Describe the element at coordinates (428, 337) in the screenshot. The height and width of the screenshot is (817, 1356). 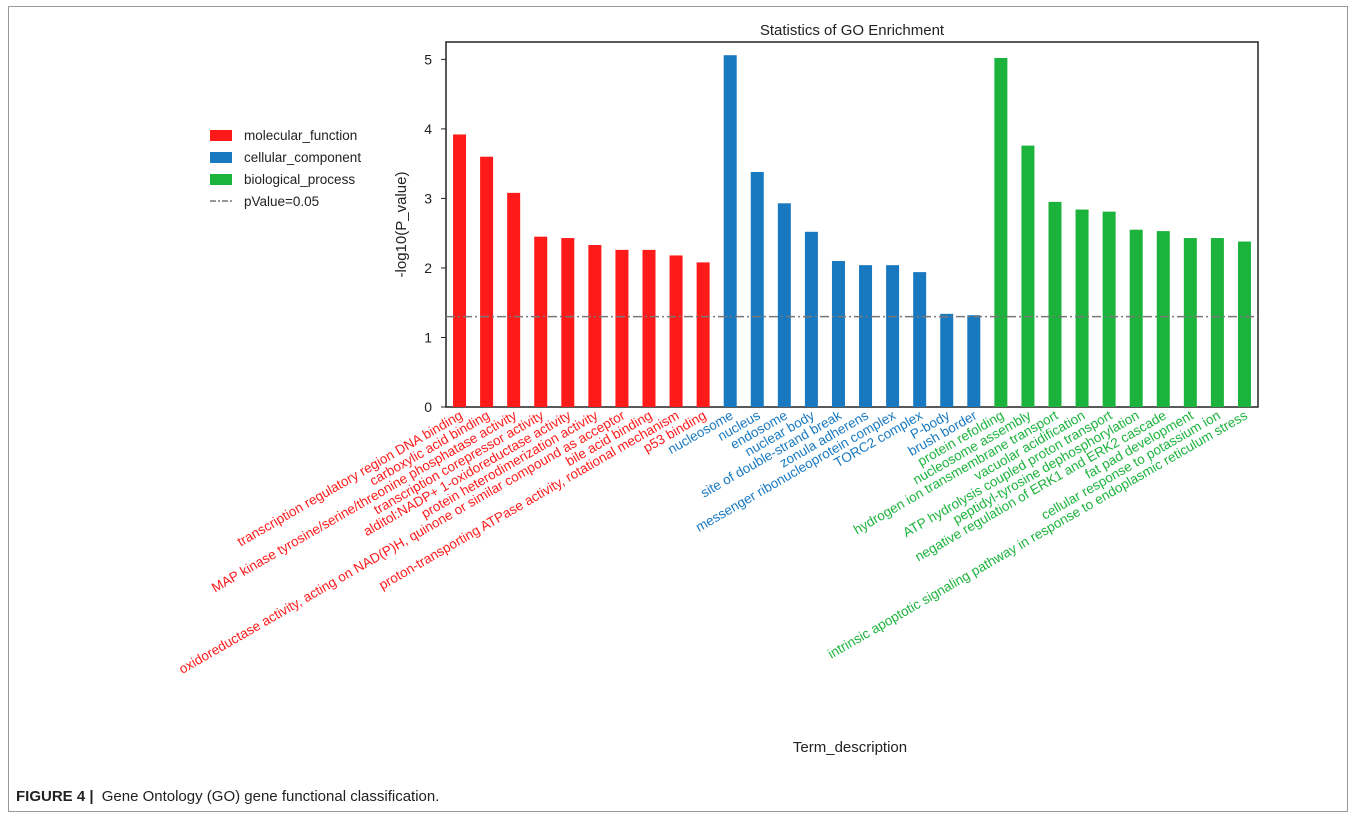
I see `y-tick-label: 1` at that location.